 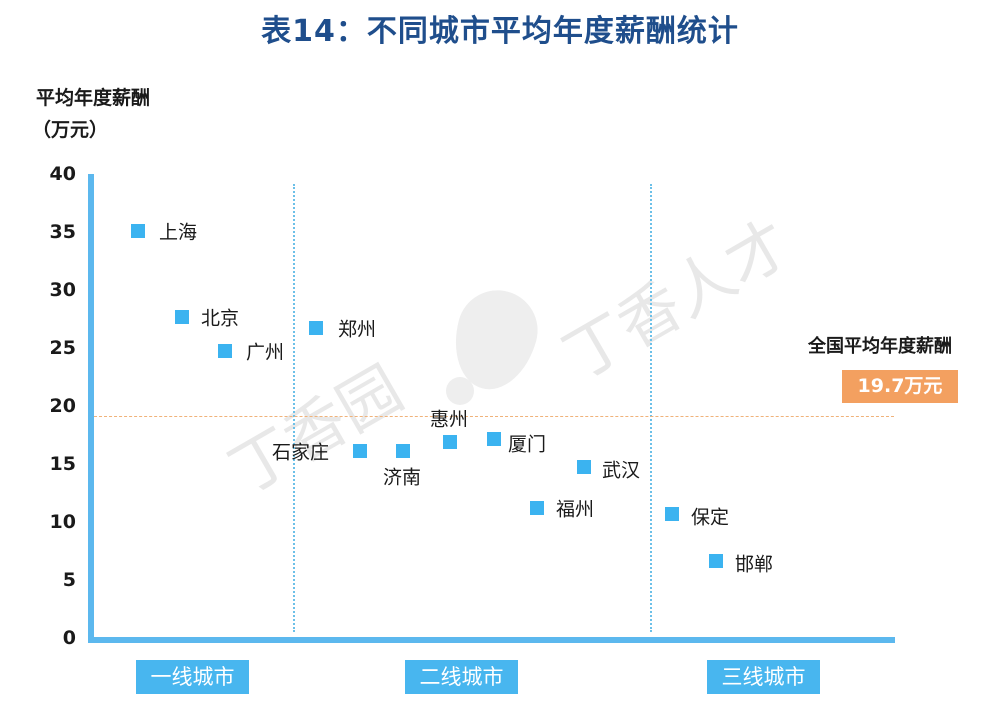 What do you see at coordinates (91, 408) in the screenshot?
I see `y-axis-line` at bounding box center [91, 408].